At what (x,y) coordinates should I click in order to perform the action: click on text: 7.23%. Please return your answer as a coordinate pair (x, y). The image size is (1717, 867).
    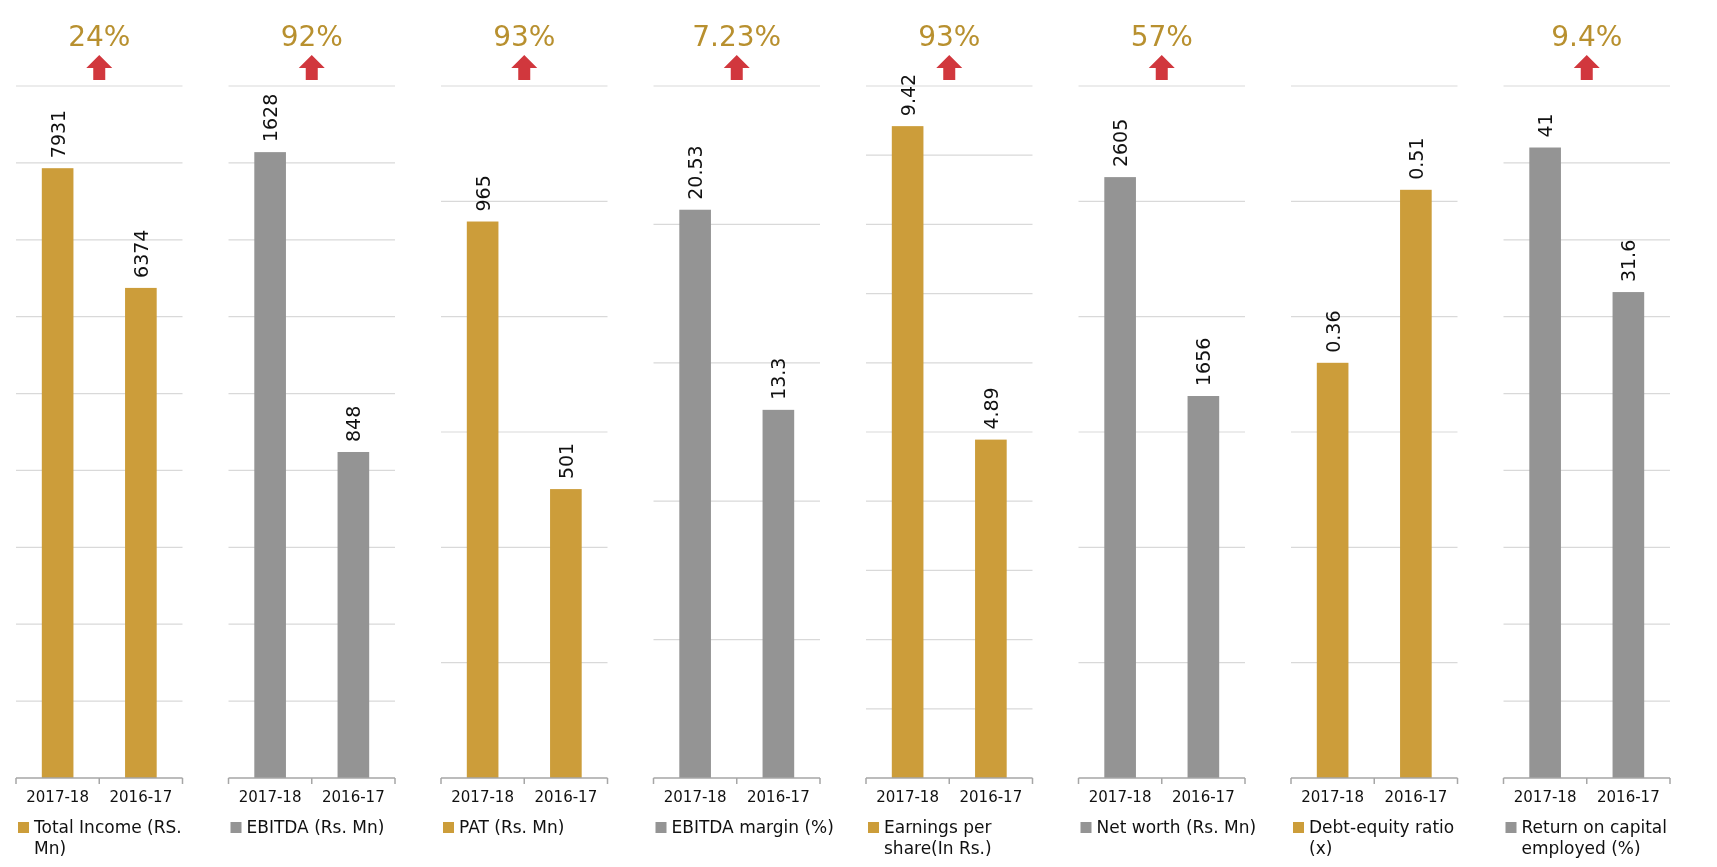
    Looking at the image, I should click on (737, 36).